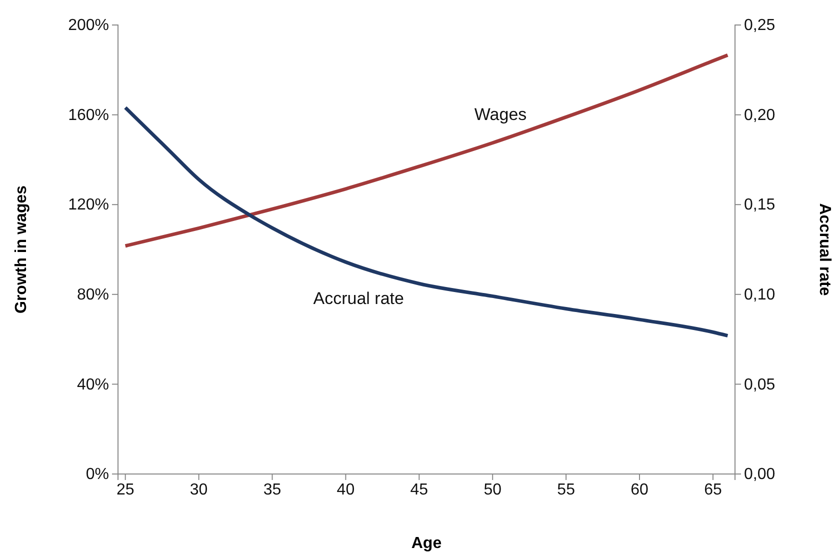 This screenshot has height=552, width=840. Describe the element at coordinates (760, 295) in the screenshot. I see `y2-tick-label: 0,10` at that location.